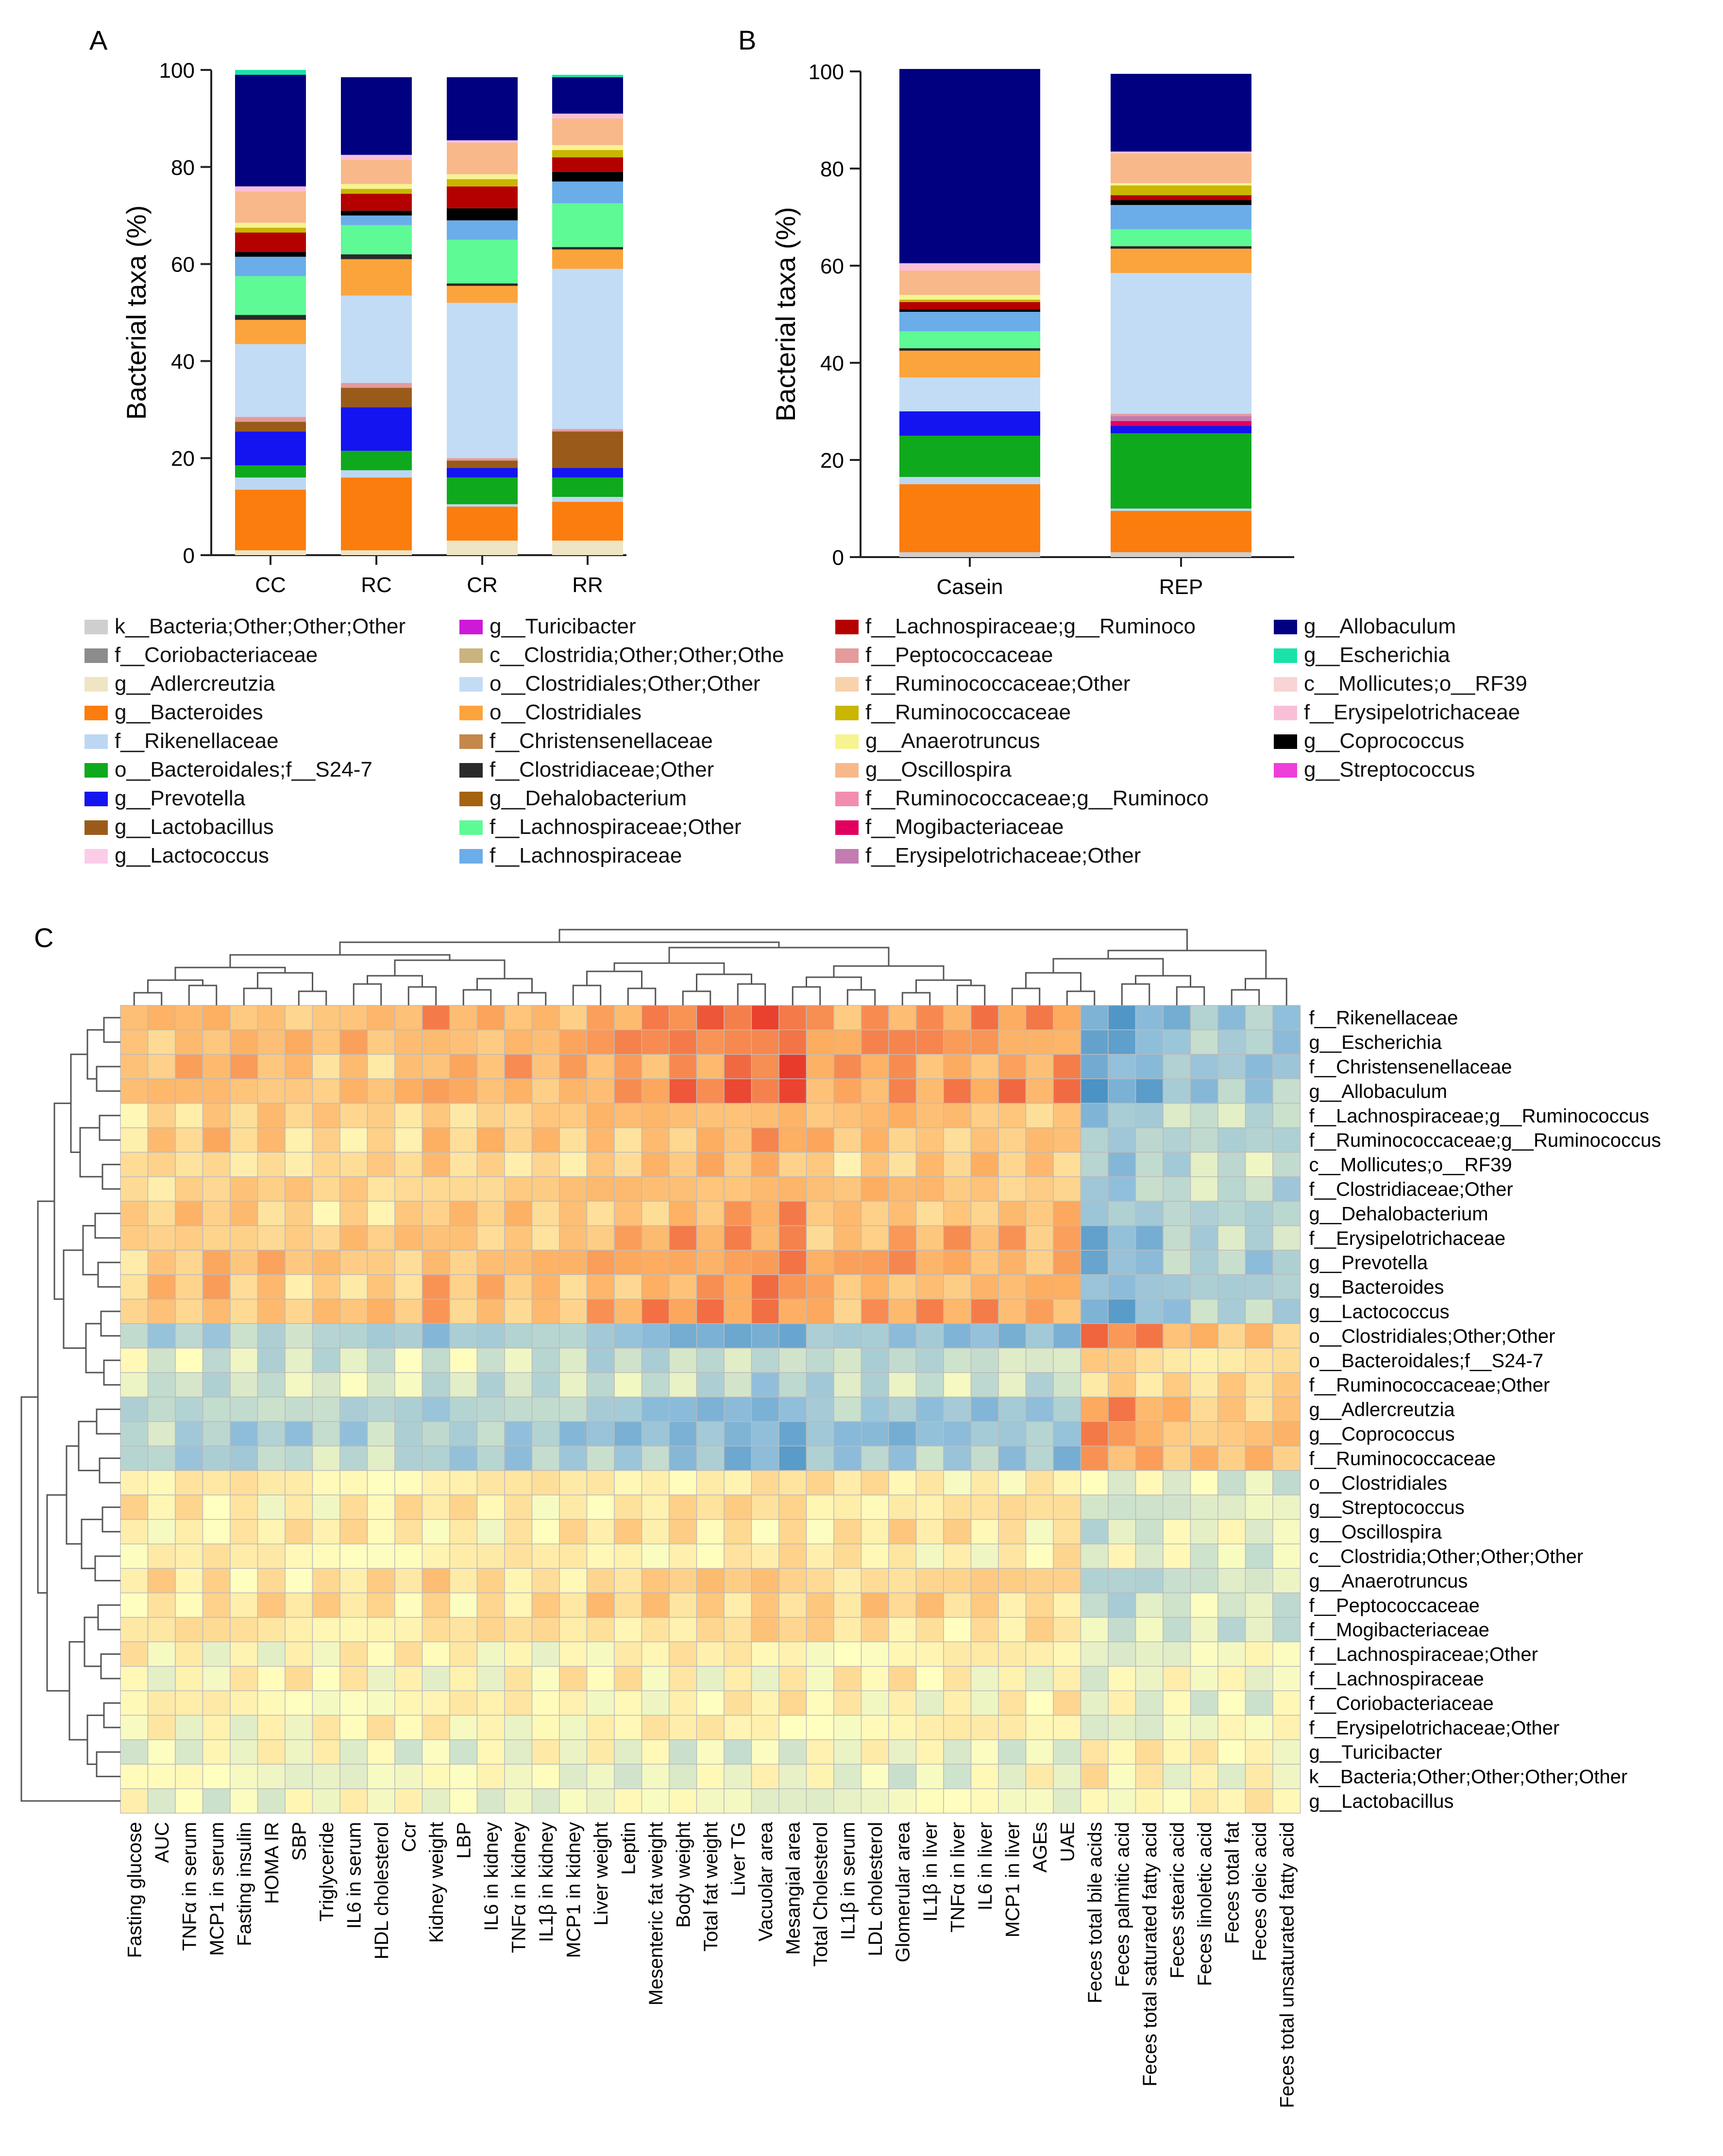  I want to click on heatmap-column-label: Body weight, so click(683, 1875).